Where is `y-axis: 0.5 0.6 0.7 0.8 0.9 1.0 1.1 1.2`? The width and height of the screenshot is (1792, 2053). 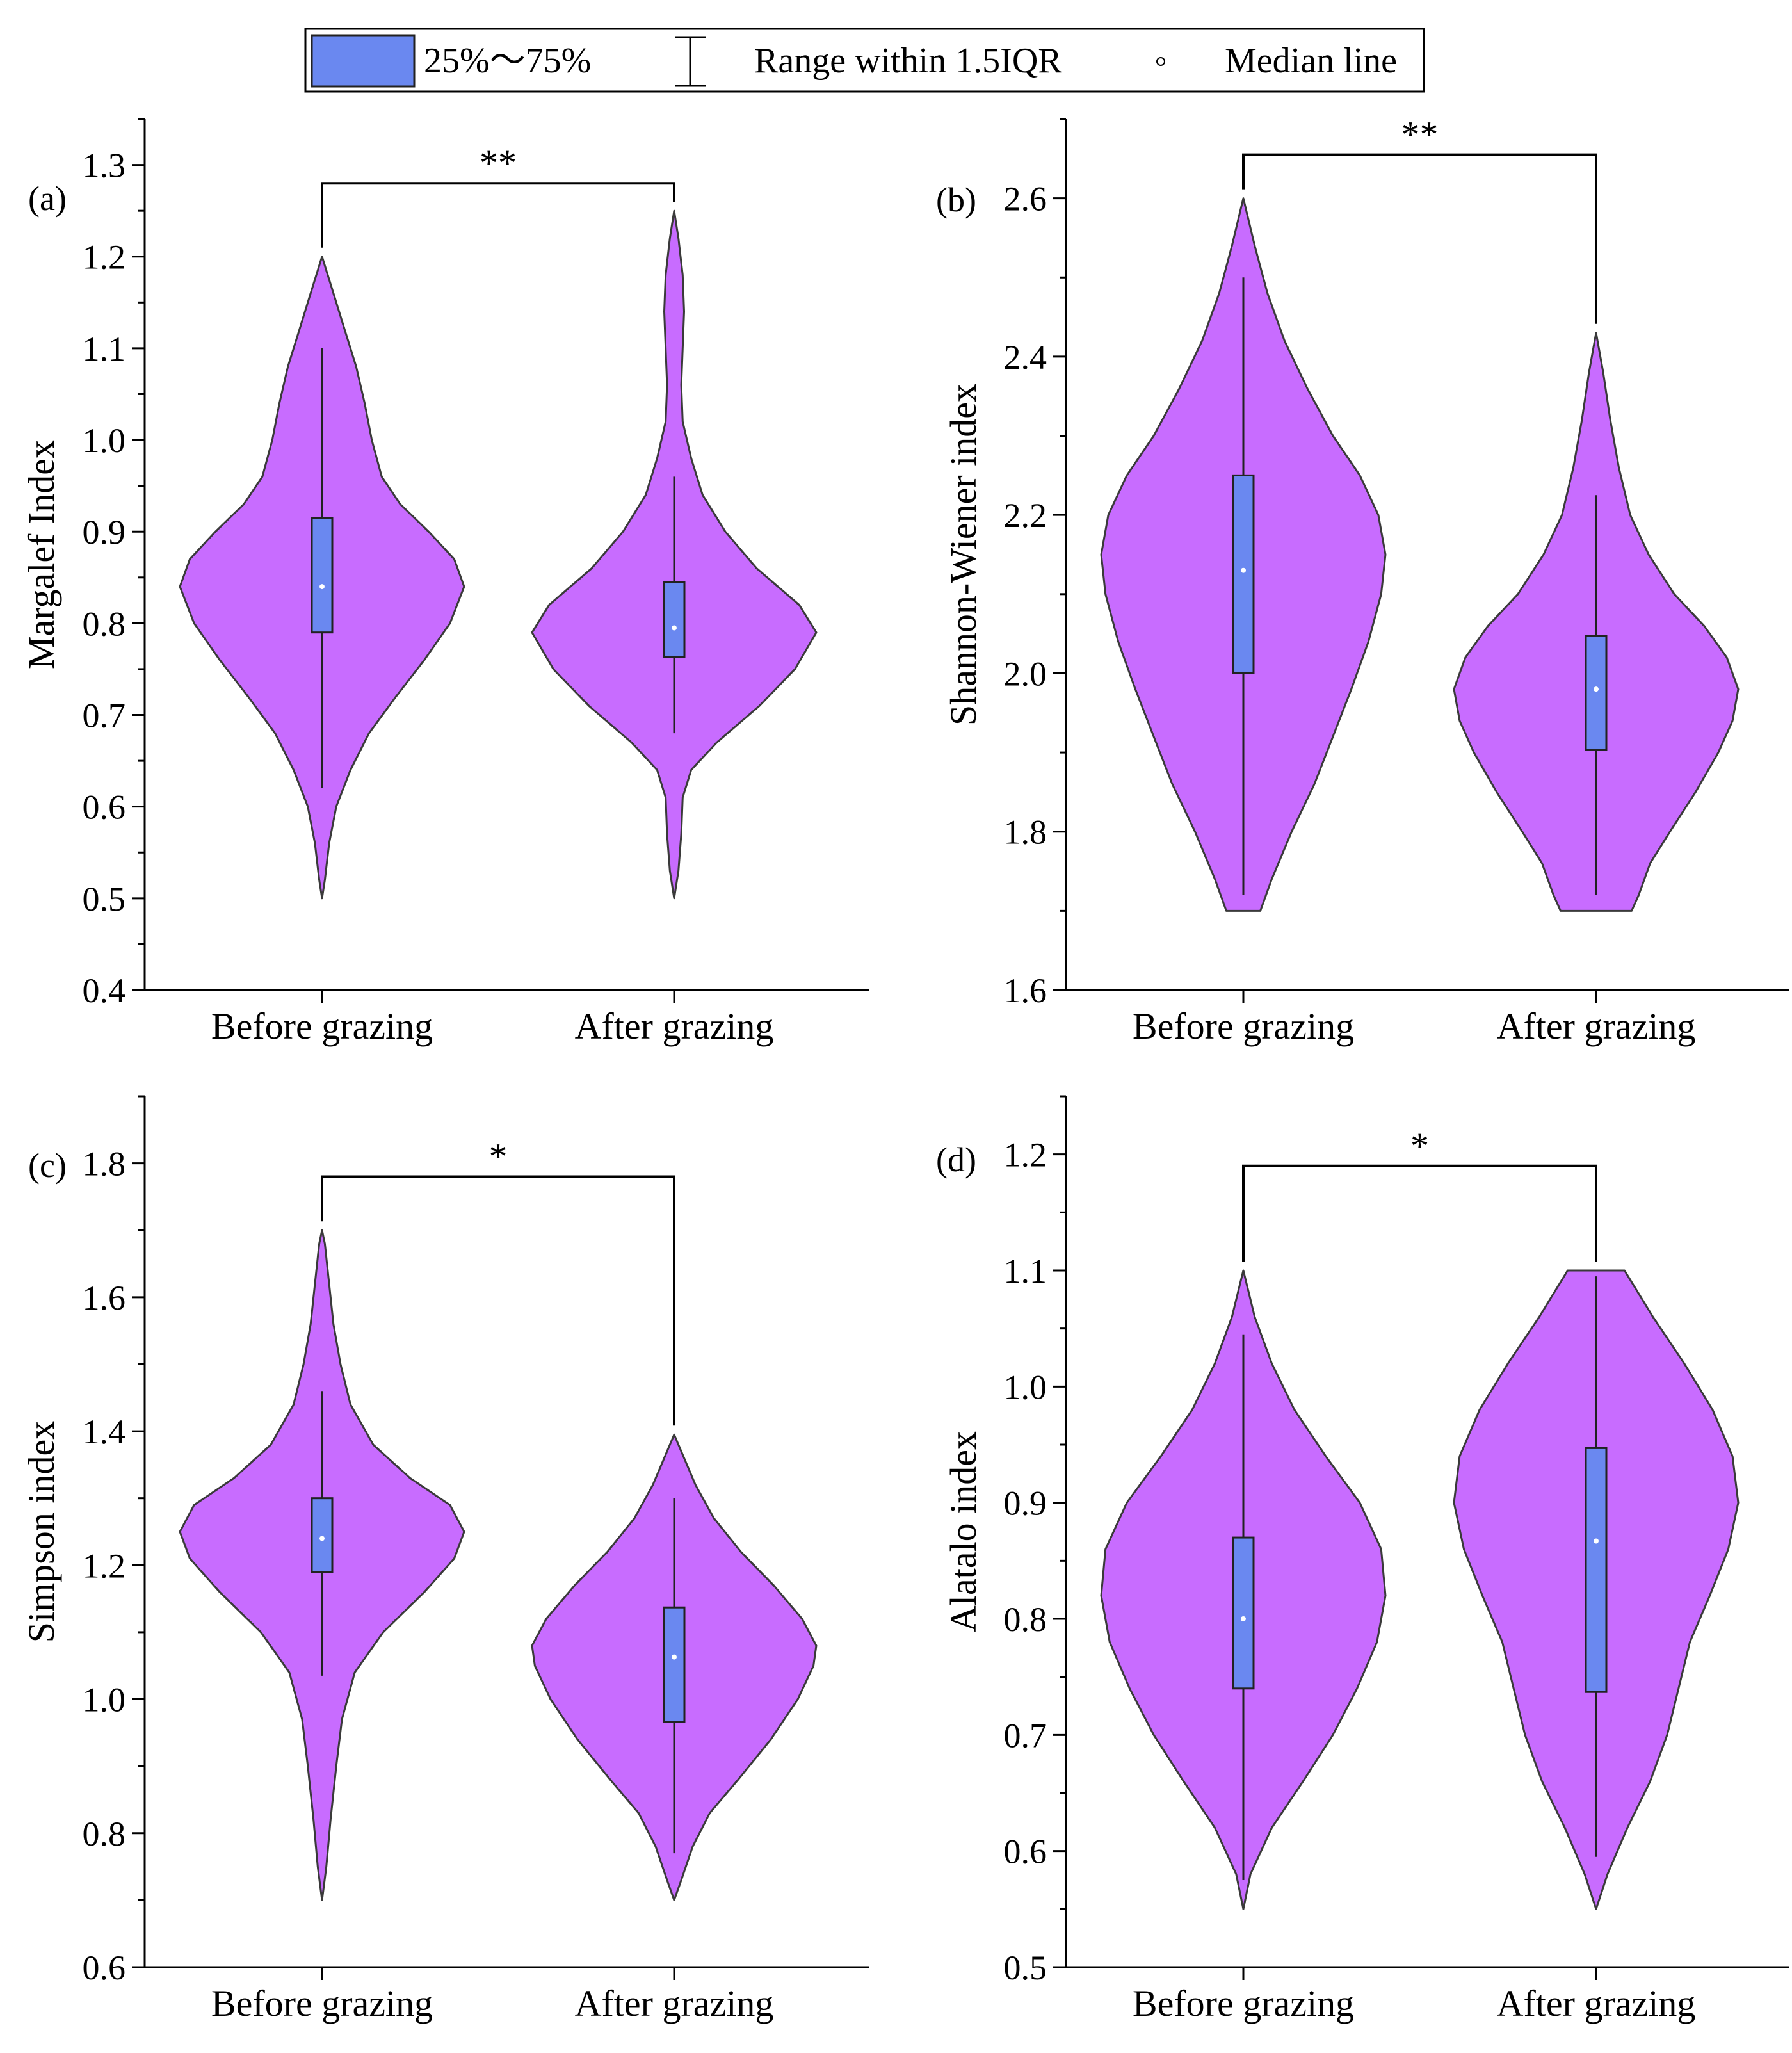 y-axis: 0.5 0.6 0.7 0.8 0.9 1.0 1.1 1.2 is located at coordinates (1035, 1541).